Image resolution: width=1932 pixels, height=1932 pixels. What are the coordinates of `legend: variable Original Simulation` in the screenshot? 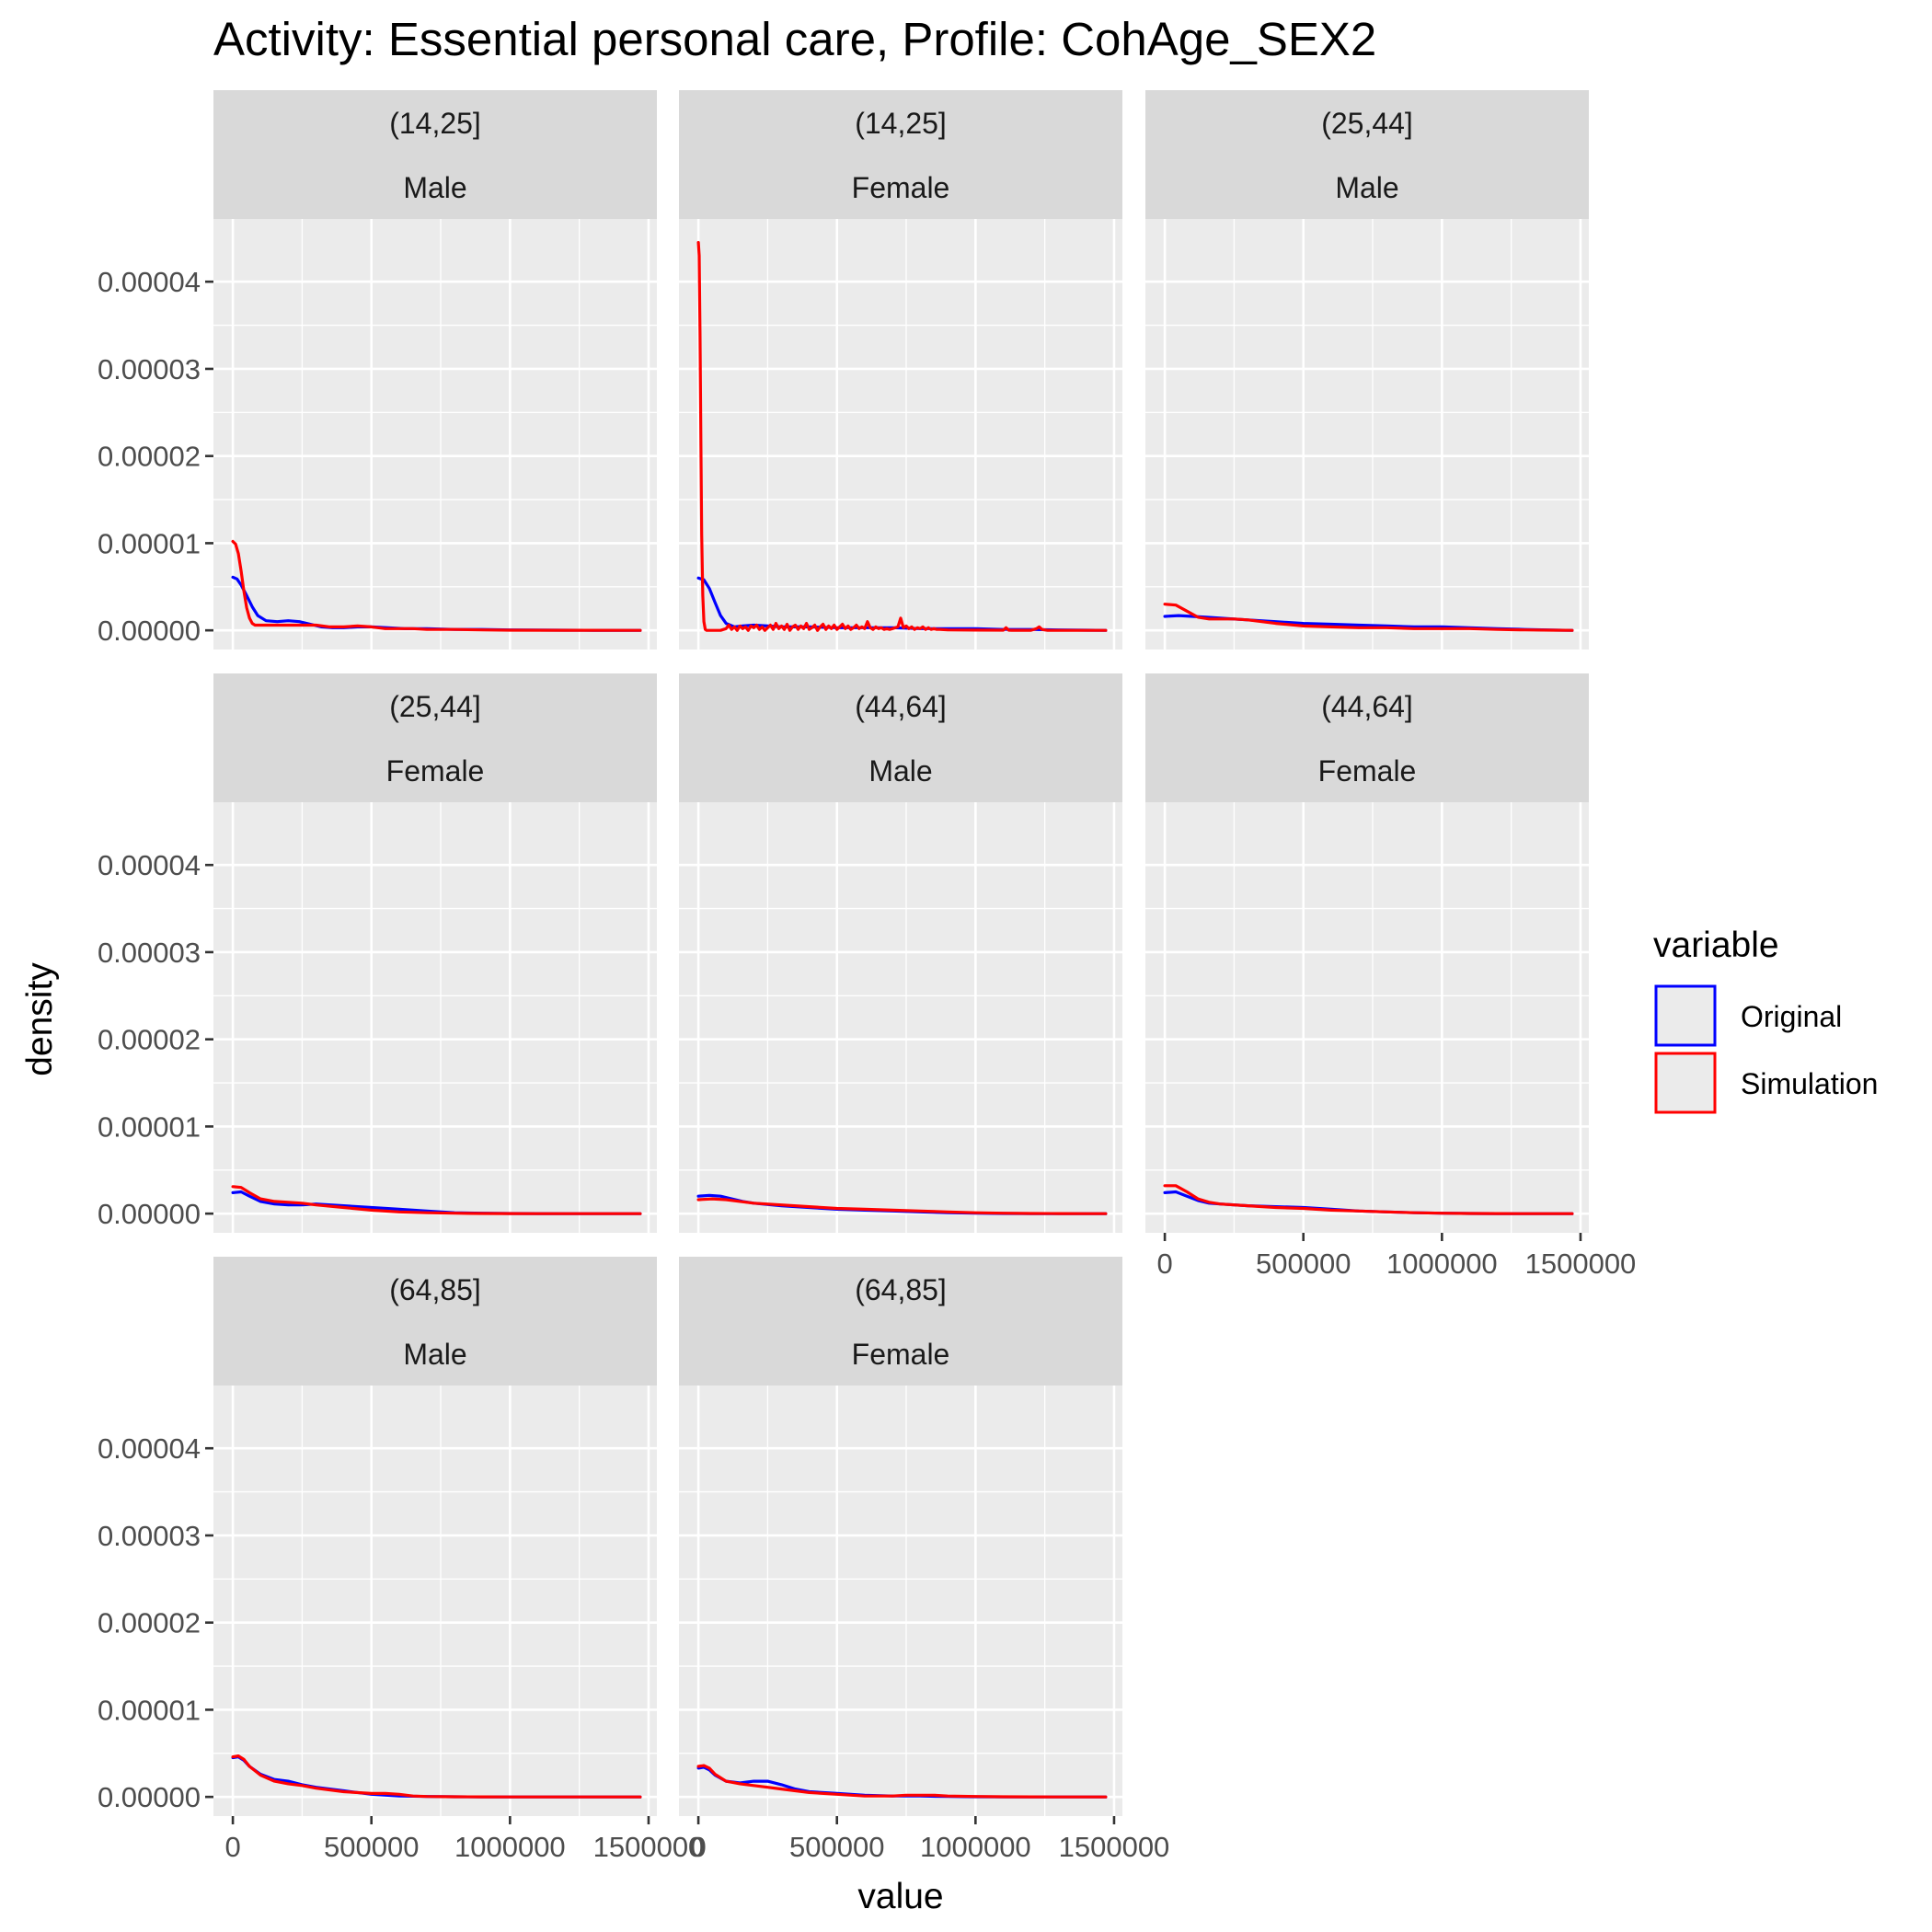 It's located at (1765, 1020).